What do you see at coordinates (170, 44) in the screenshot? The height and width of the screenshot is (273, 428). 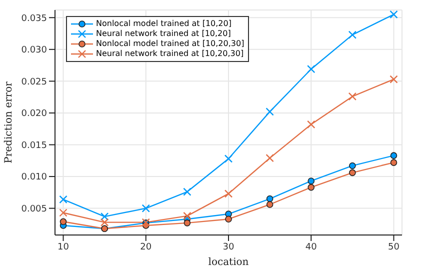 I see `legend-label: Nonlocal model trained at [10,20,30]` at bounding box center [170, 44].